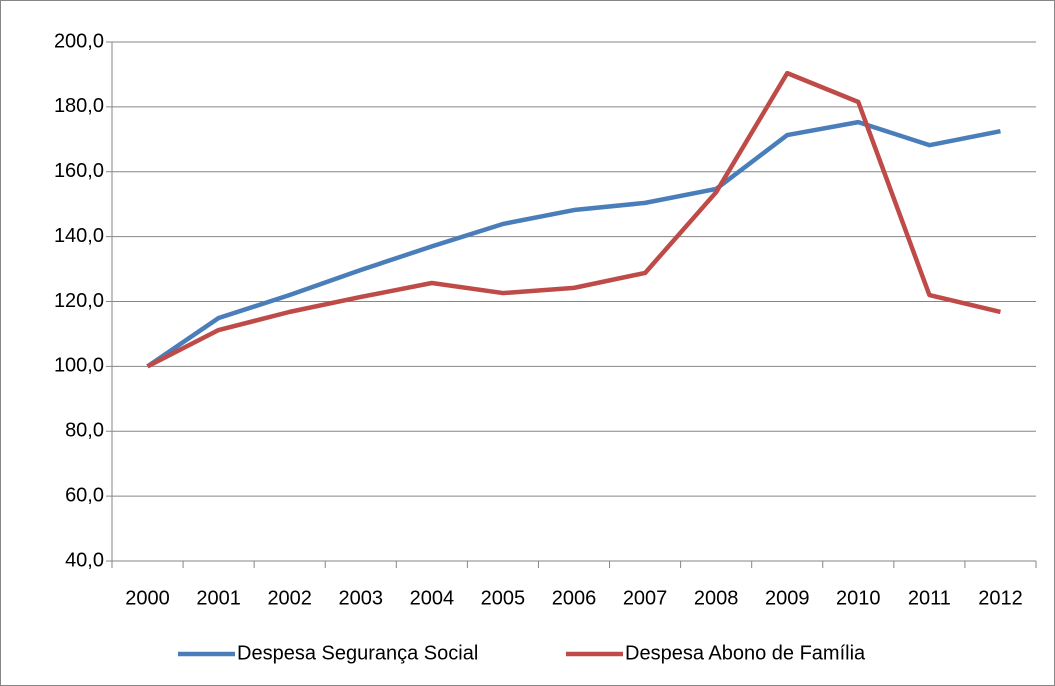 The width and height of the screenshot is (1055, 686). Describe the element at coordinates (716, 598) in the screenshot. I see `x-tick-label: 2008` at that location.